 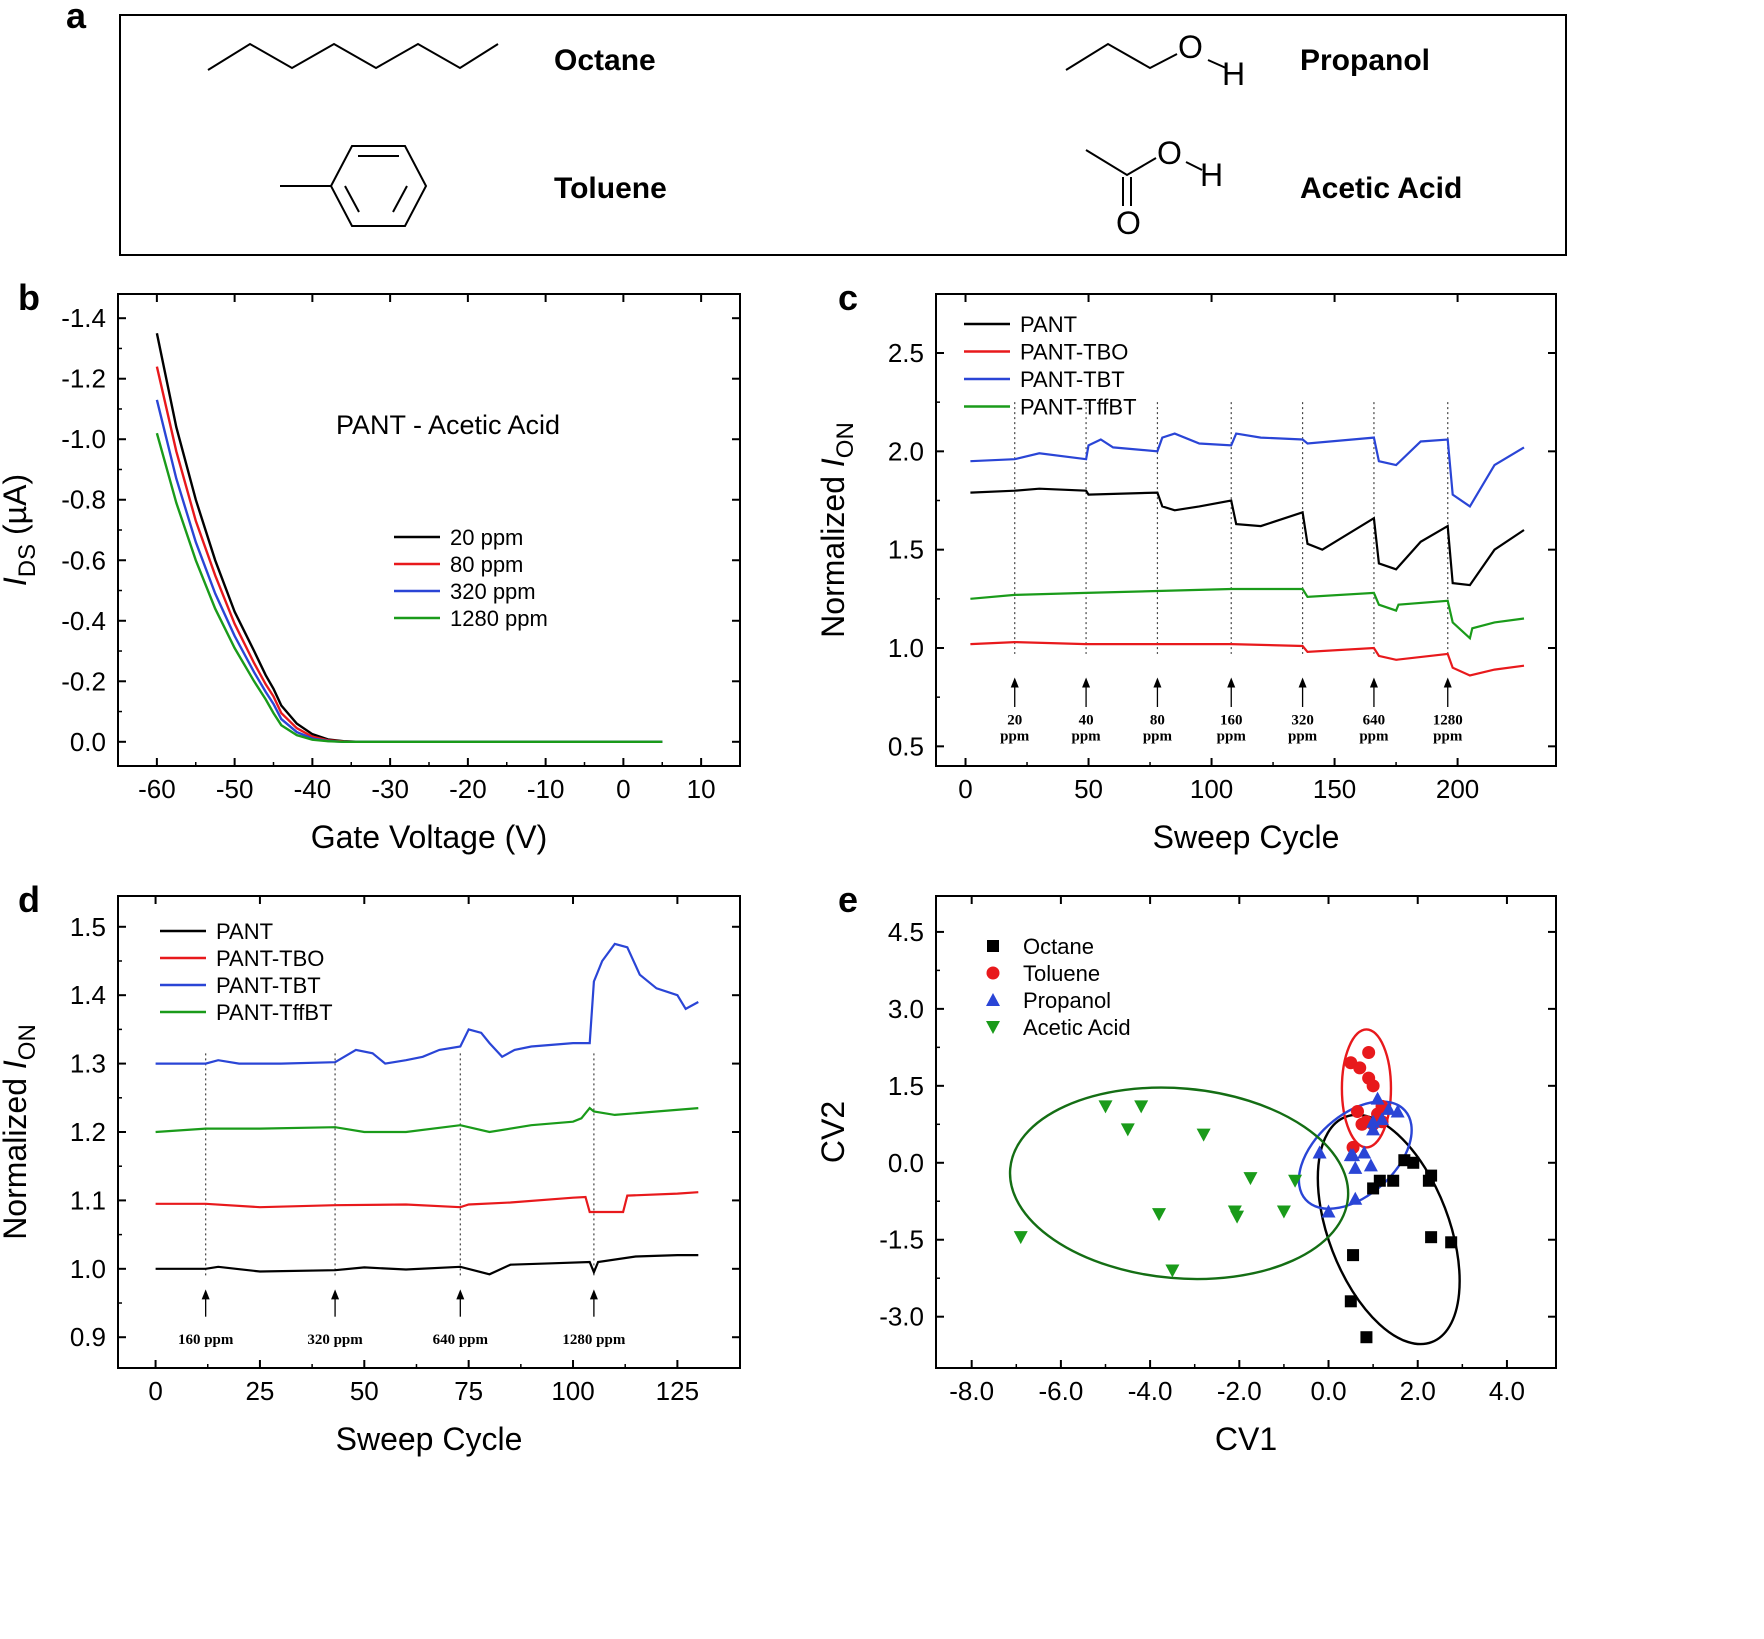 What do you see at coordinates (409, 587) in the screenshot?
I see `series-line-b-1280-ppm` at bounding box center [409, 587].